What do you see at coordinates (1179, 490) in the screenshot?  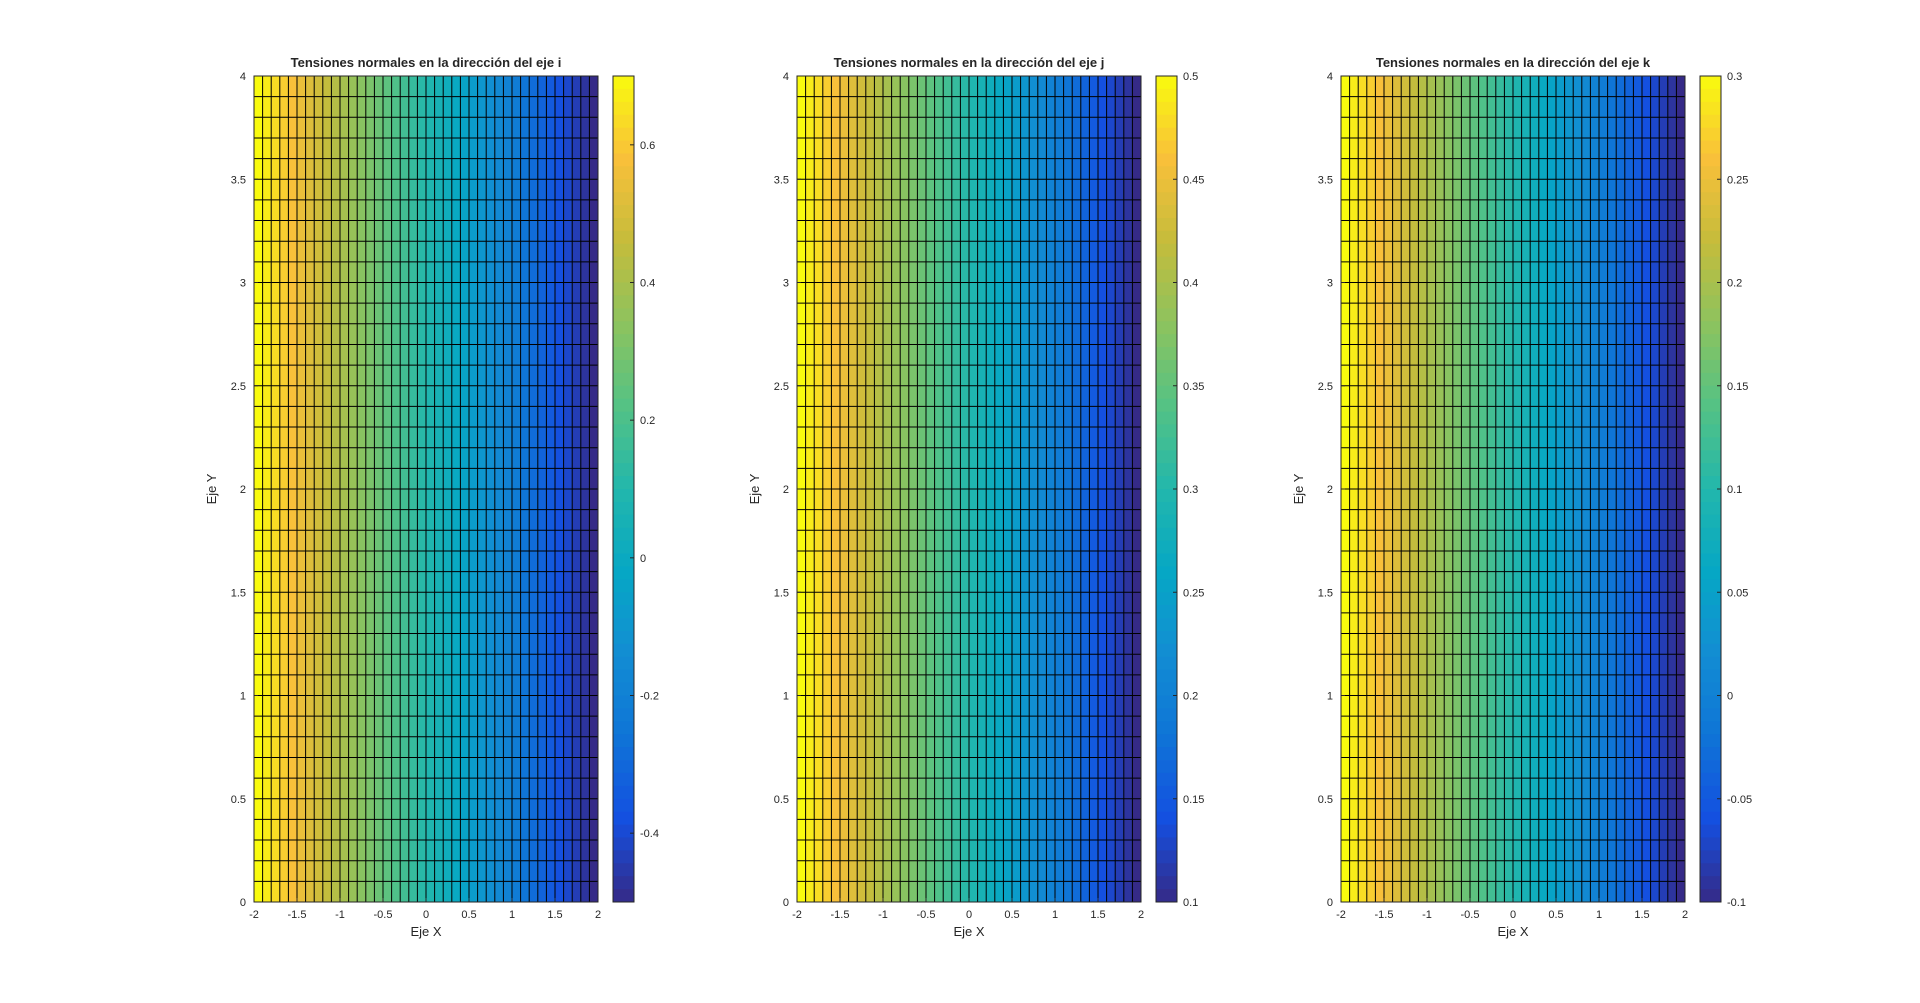 I see `colorbar: 0.1 0.15 0.2 0.25 0.3 0.35 0.4 0.45 0.5` at bounding box center [1179, 490].